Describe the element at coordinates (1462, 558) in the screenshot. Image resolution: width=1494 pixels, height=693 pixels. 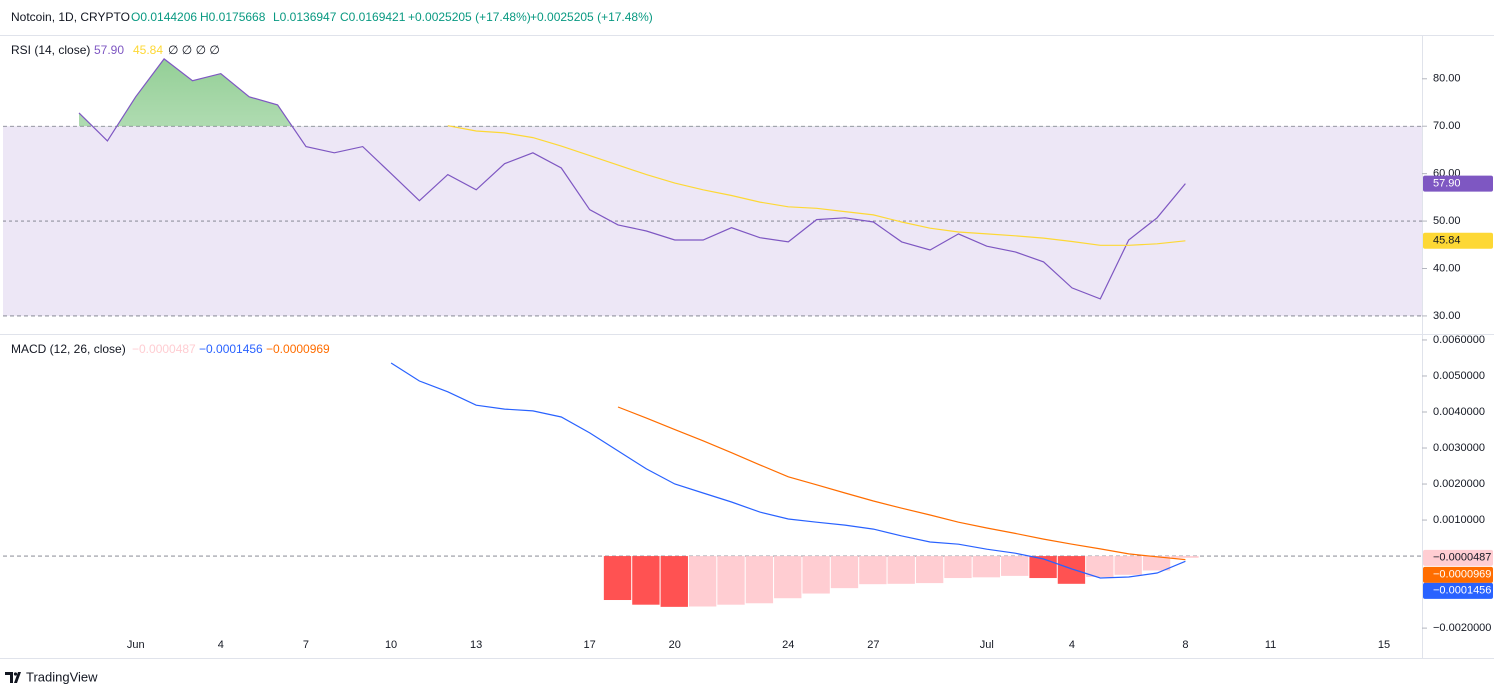
I see `price-tag: −0.0000487` at that location.